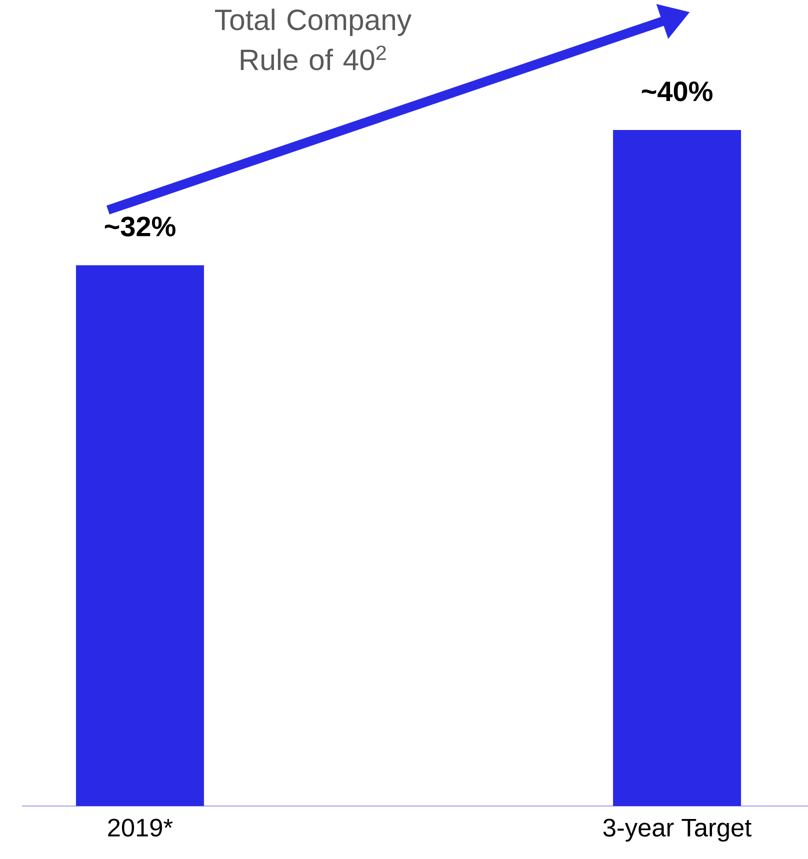  What do you see at coordinates (140, 827) in the screenshot?
I see `x-tick-label: 2019*` at bounding box center [140, 827].